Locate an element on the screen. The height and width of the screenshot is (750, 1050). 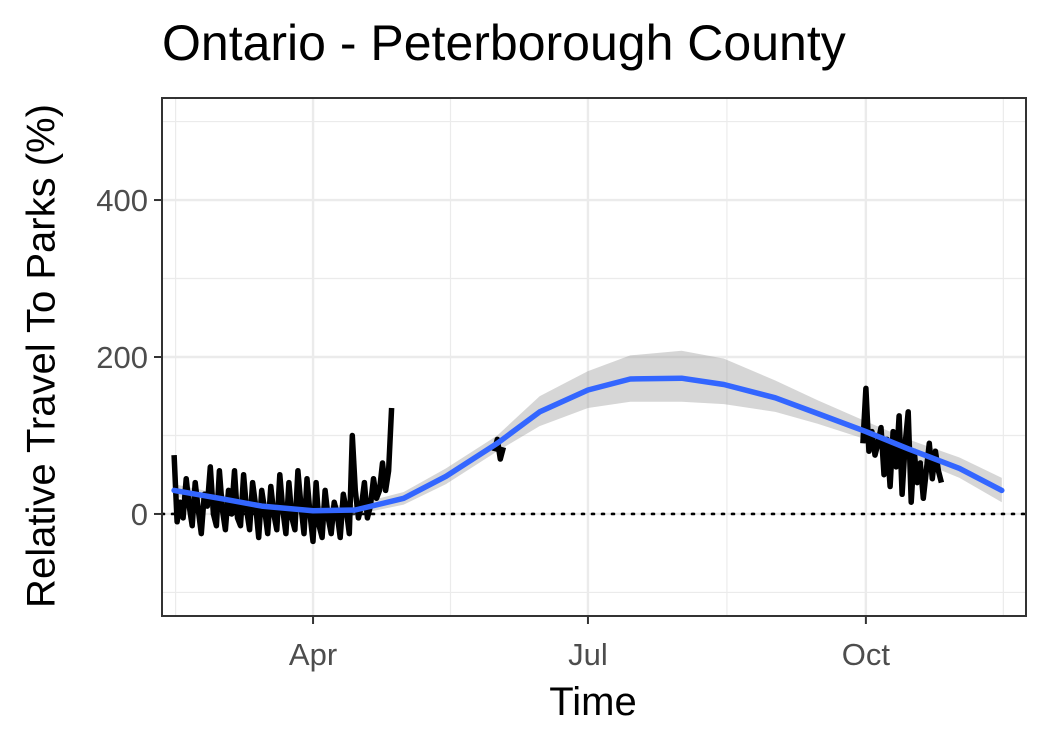
chart-title: Ontario - Peterborough County is located at coordinates (504, 43).